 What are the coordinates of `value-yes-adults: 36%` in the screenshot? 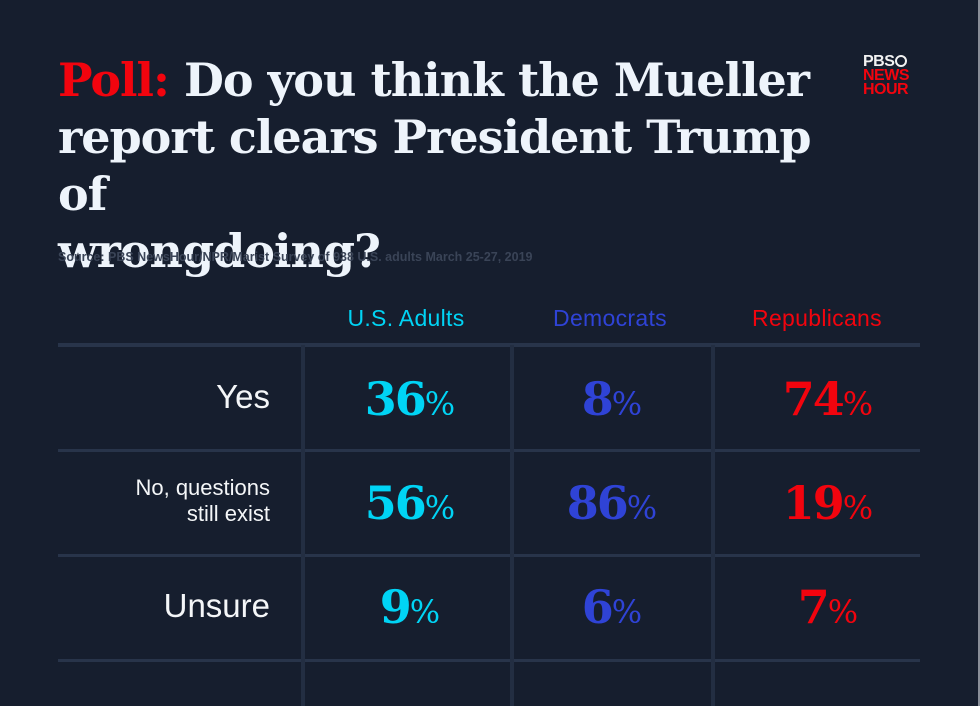 It's located at (410, 399).